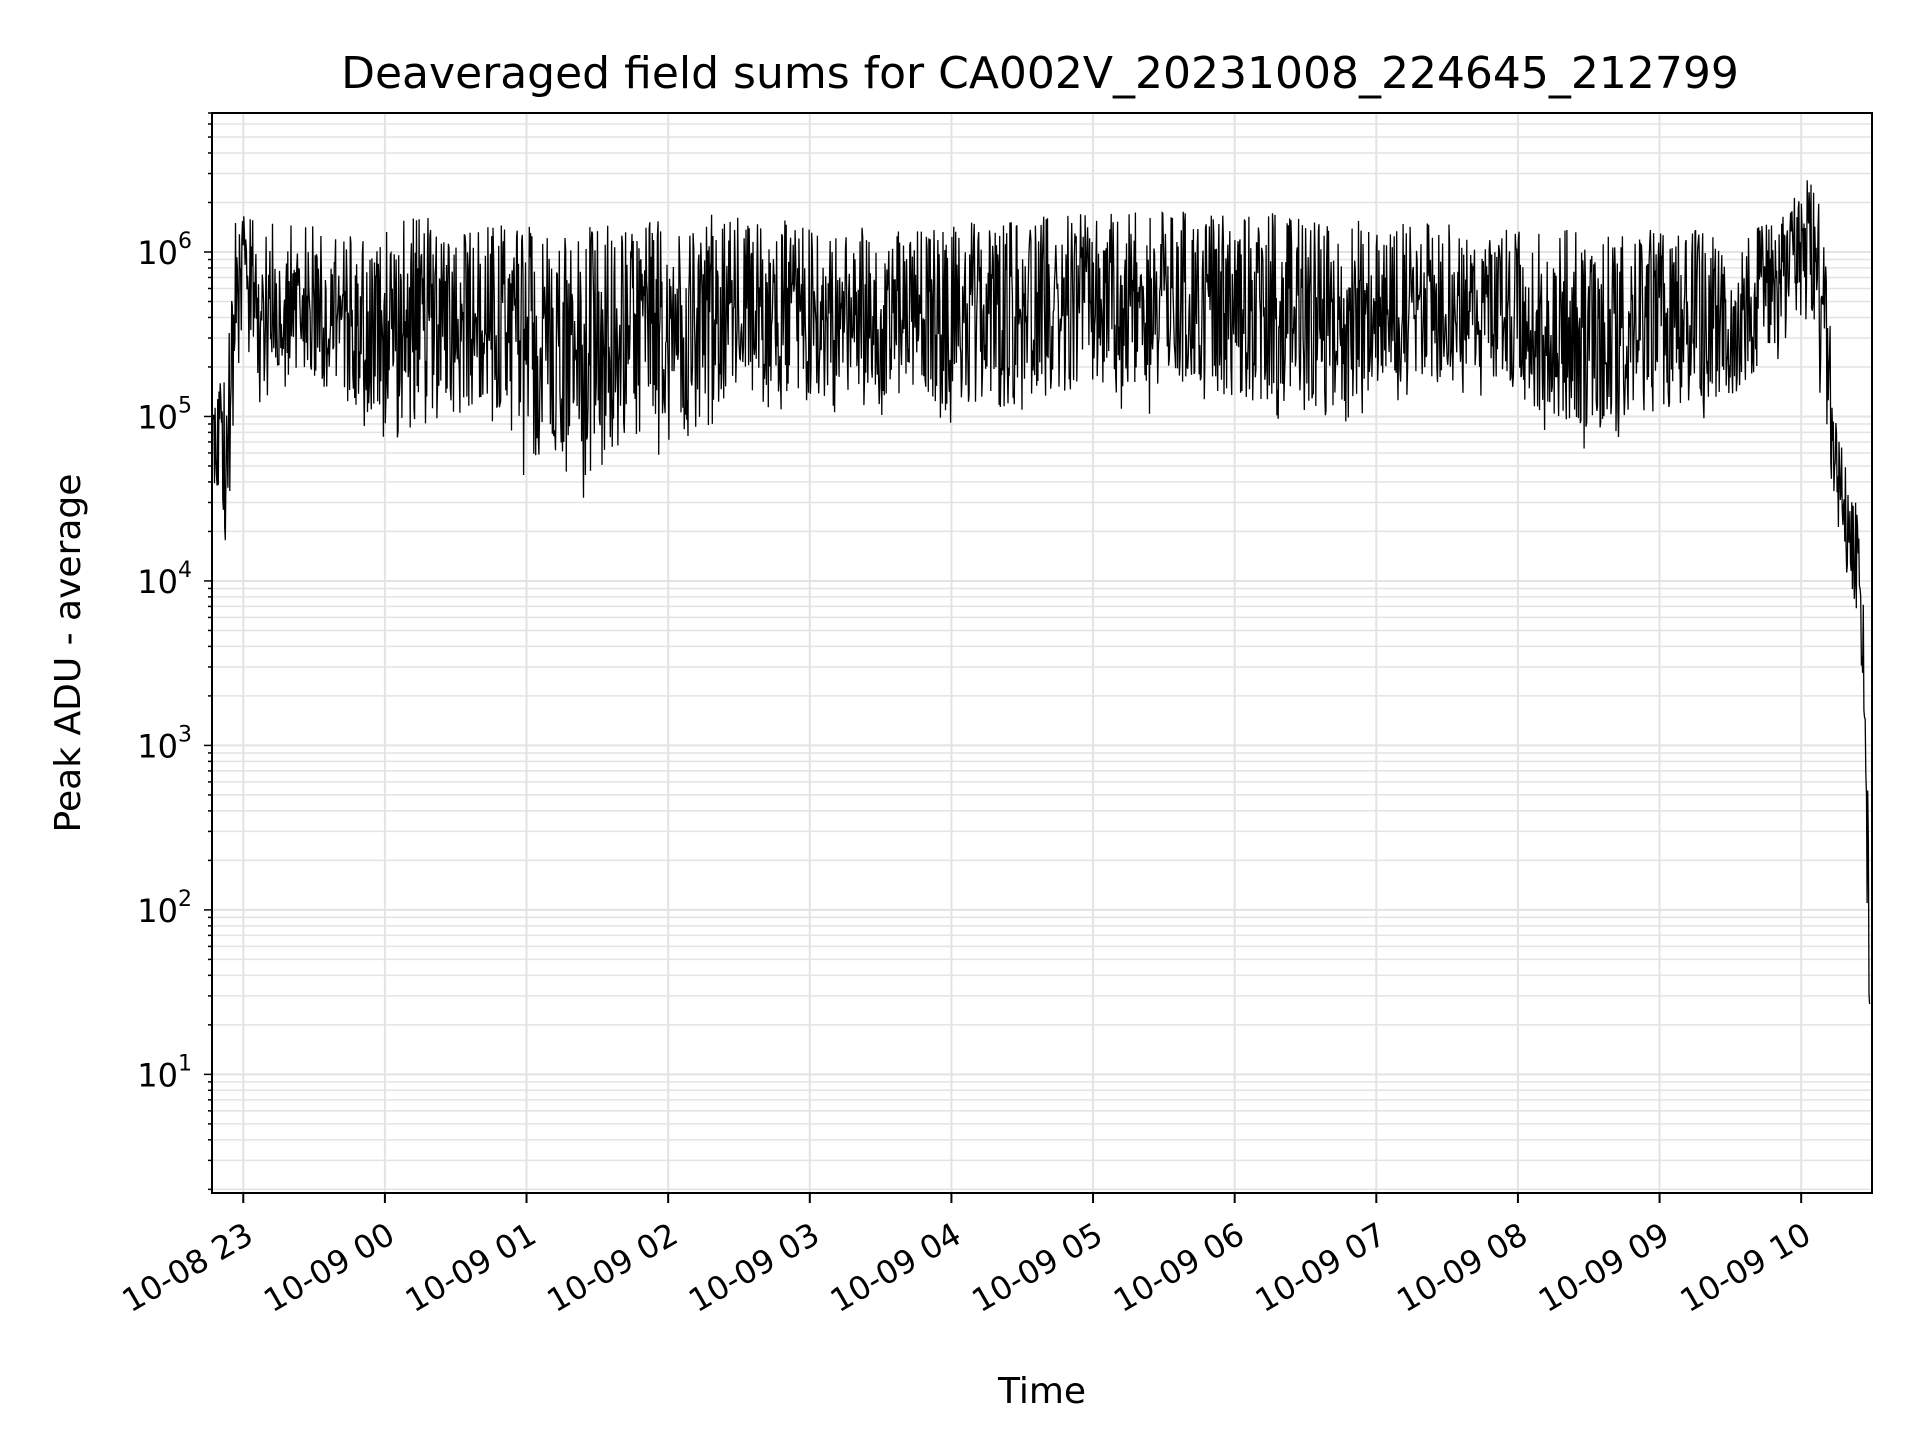 This screenshot has height=1440, width=1920. What do you see at coordinates (185, 734) in the screenshot?
I see `y-tick-exponent: 3` at bounding box center [185, 734].